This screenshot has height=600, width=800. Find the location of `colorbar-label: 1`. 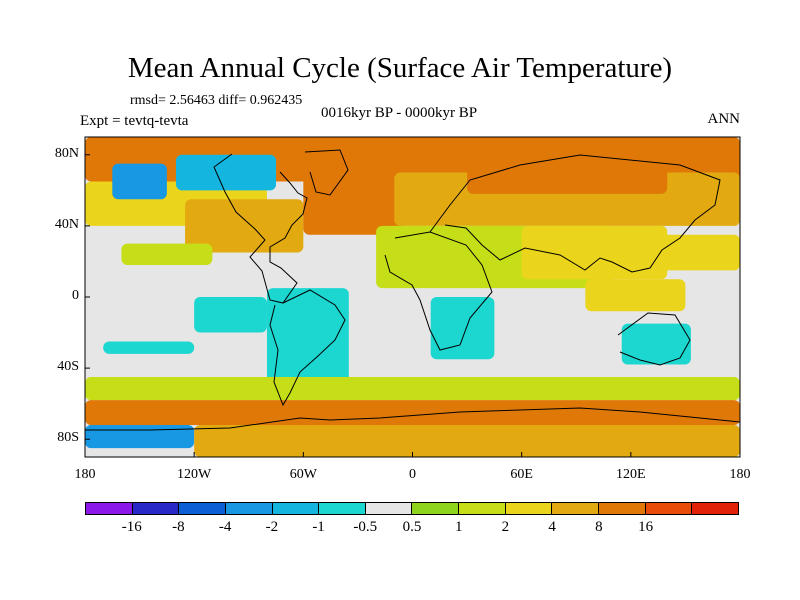

colorbar-label: 1 is located at coordinates (458, 527).